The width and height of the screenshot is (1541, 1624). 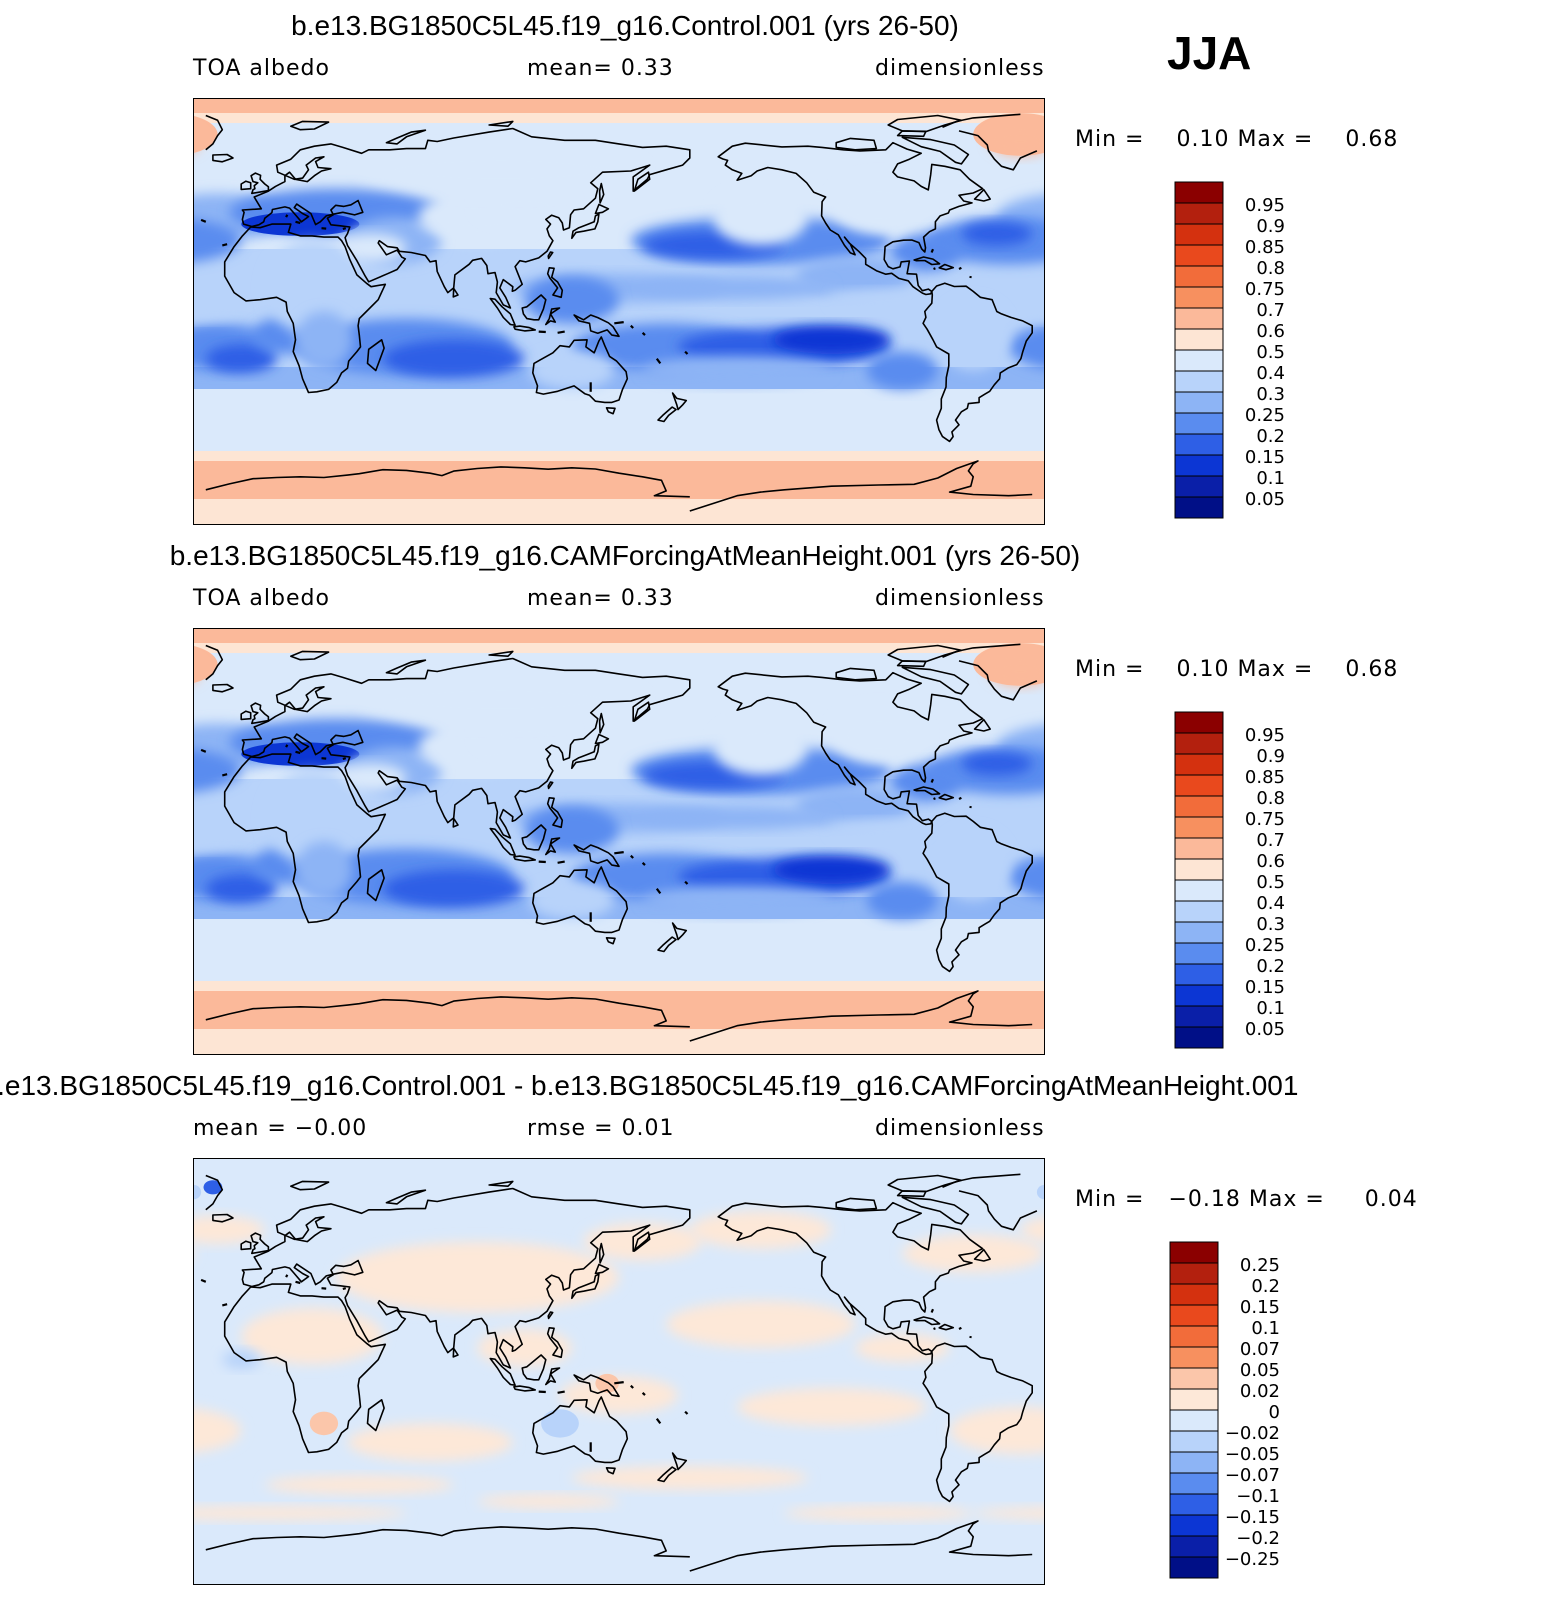 I want to click on coastline-victoria, so click(x=856, y=1204).